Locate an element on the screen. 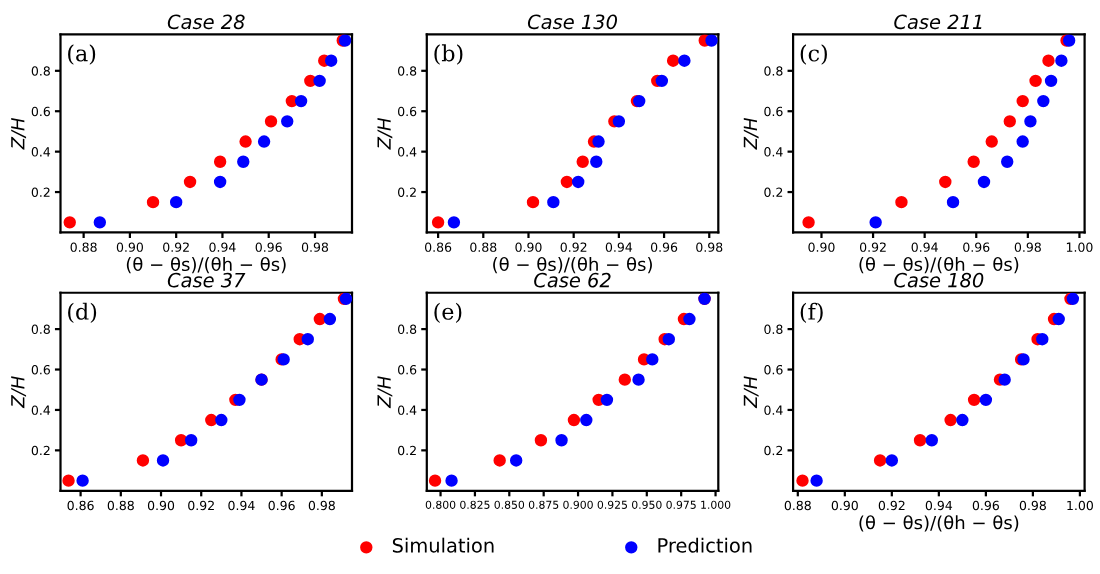  chart-title: Case 211 is located at coordinates (938, 22).